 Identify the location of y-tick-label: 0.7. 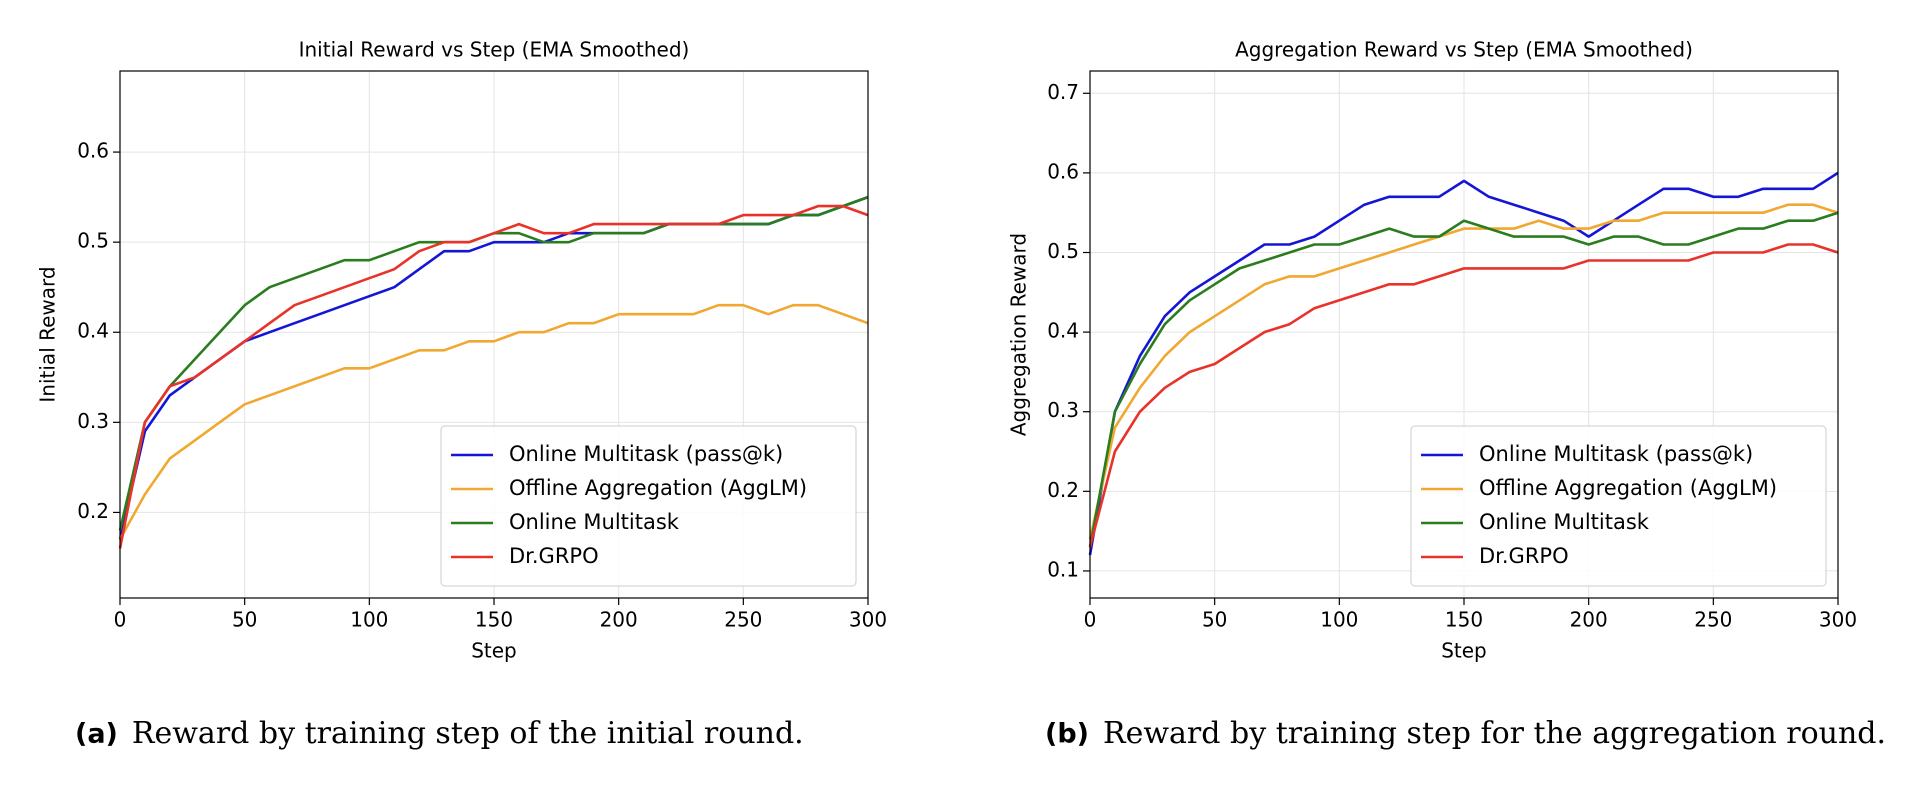
(1063, 92).